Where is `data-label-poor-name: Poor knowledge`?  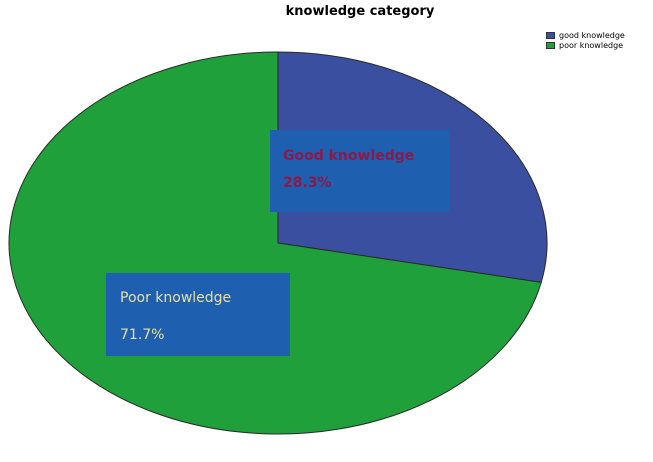
data-label-poor-name: Poor knowledge is located at coordinates (176, 298).